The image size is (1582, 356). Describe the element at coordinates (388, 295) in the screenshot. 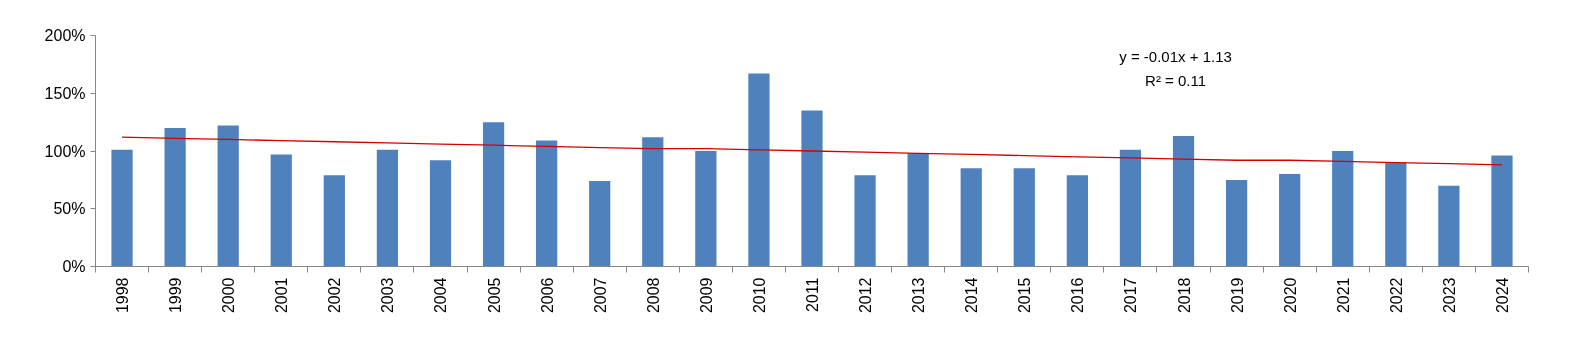

I see `x-tick-label: 2003` at that location.